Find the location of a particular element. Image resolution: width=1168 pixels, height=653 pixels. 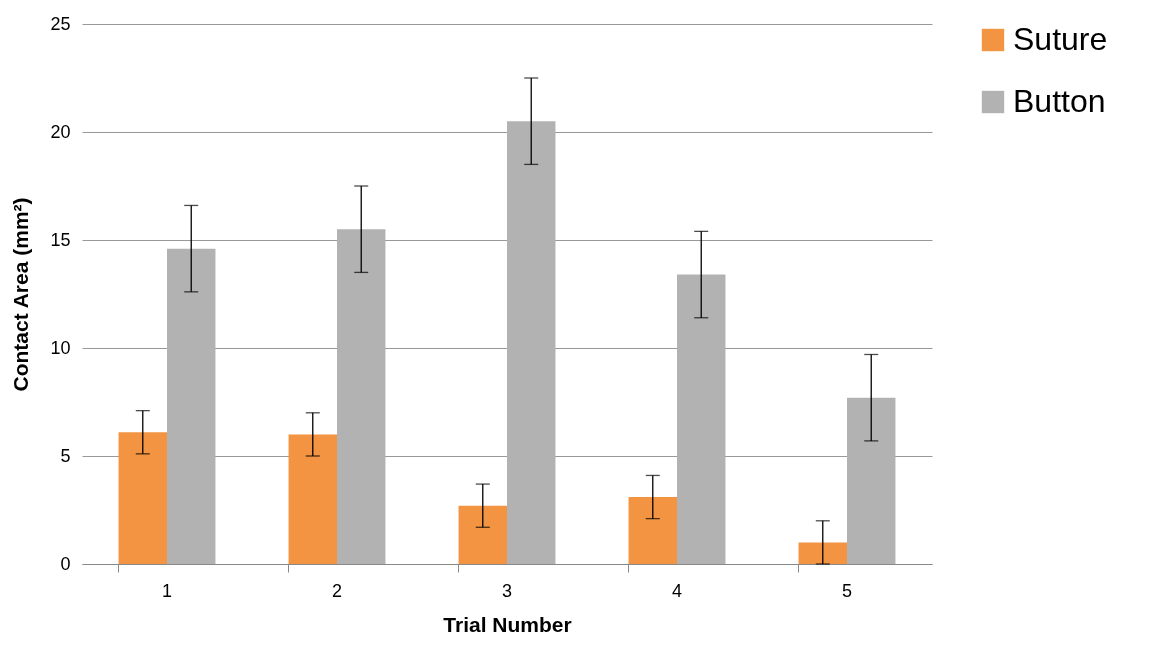

y-tick-label: 0 is located at coordinates (65, 563).